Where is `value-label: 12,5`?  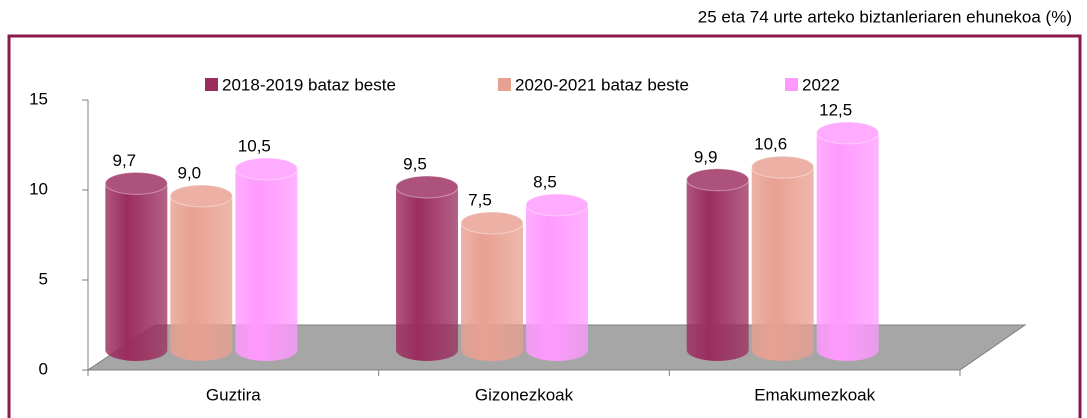
value-label: 12,5 is located at coordinates (835, 109).